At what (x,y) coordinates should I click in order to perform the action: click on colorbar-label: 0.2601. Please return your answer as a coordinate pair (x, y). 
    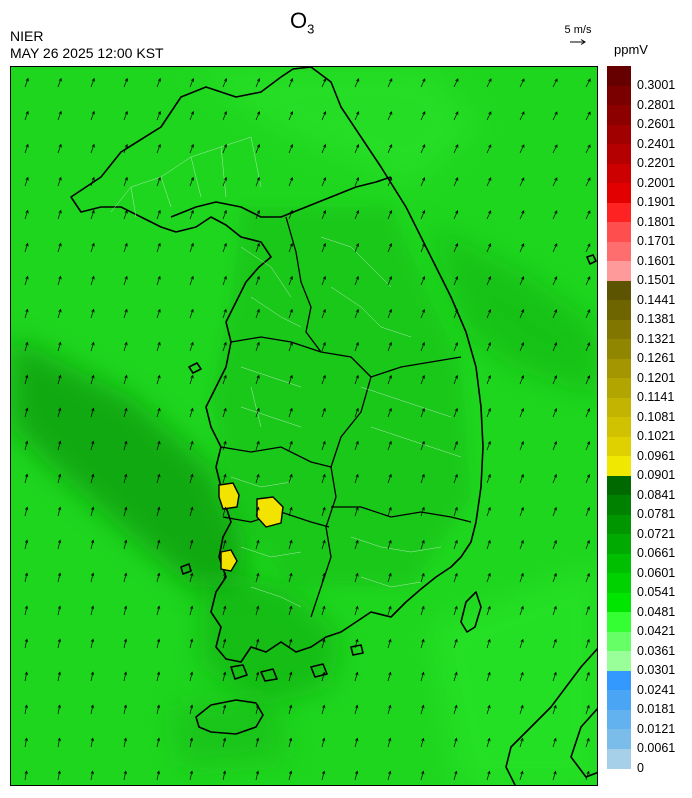
    Looking at the image, I should click on (656, 124).